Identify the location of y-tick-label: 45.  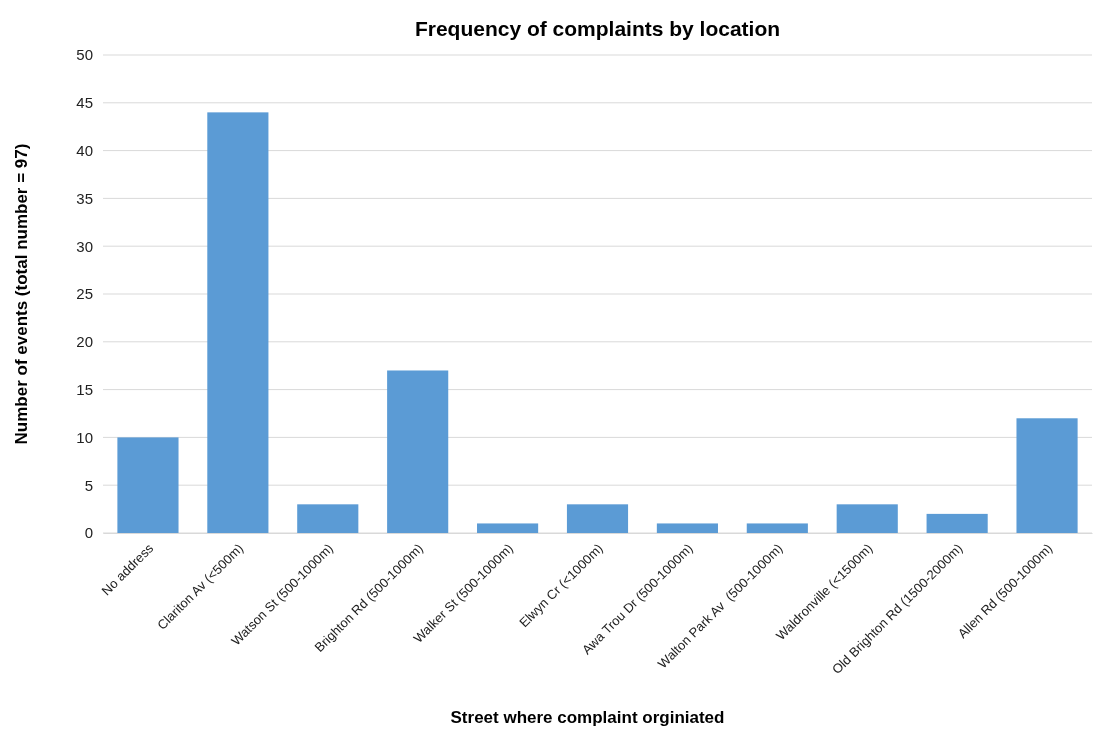
(84, 103).